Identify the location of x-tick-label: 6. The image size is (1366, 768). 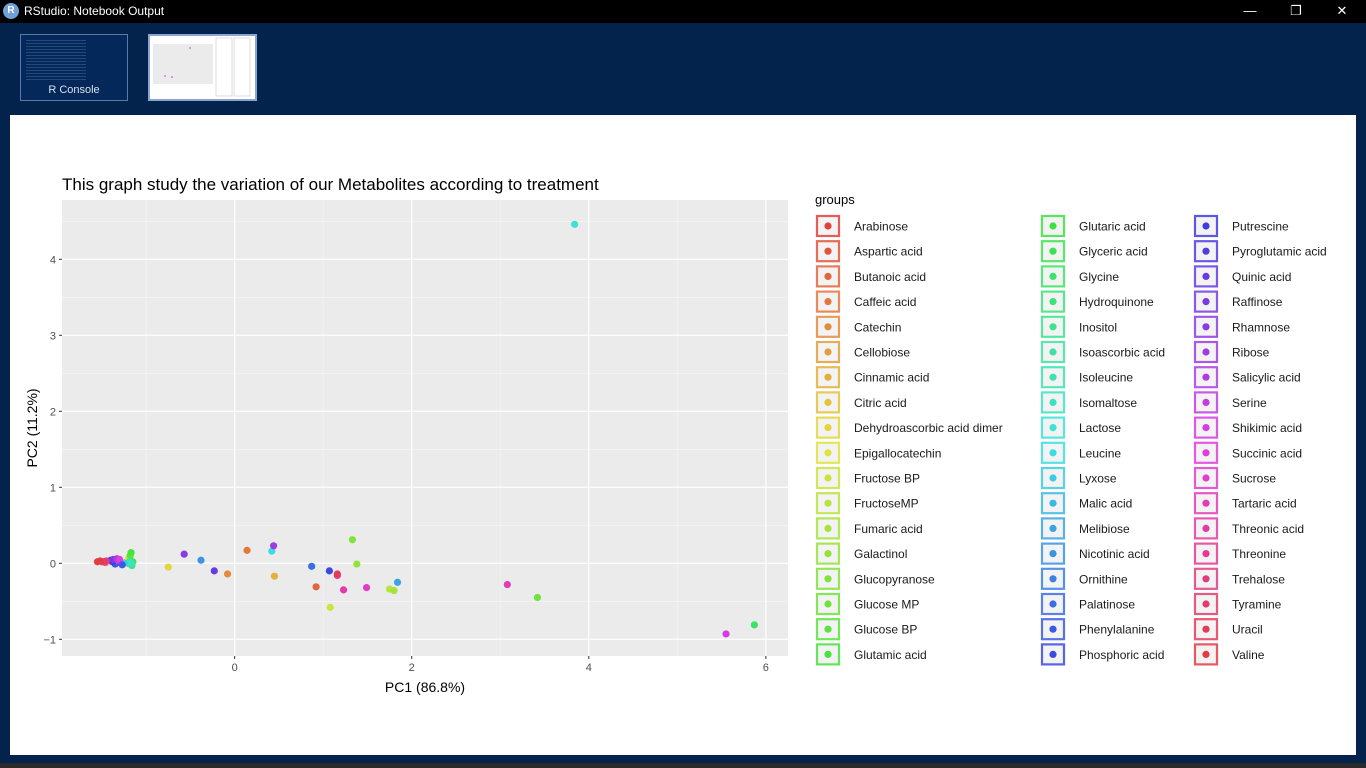
(766, 668).